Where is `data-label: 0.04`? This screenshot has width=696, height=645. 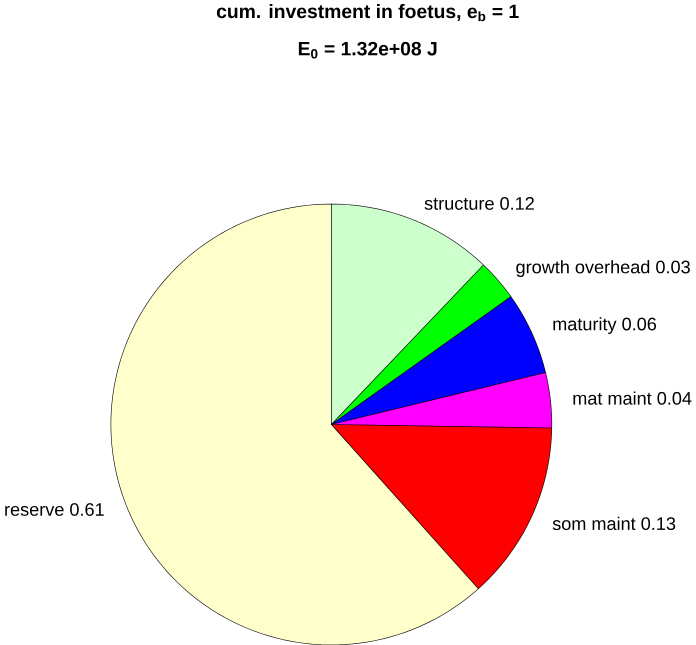
data-label: 0.04 is located at coordinates (674, 398).